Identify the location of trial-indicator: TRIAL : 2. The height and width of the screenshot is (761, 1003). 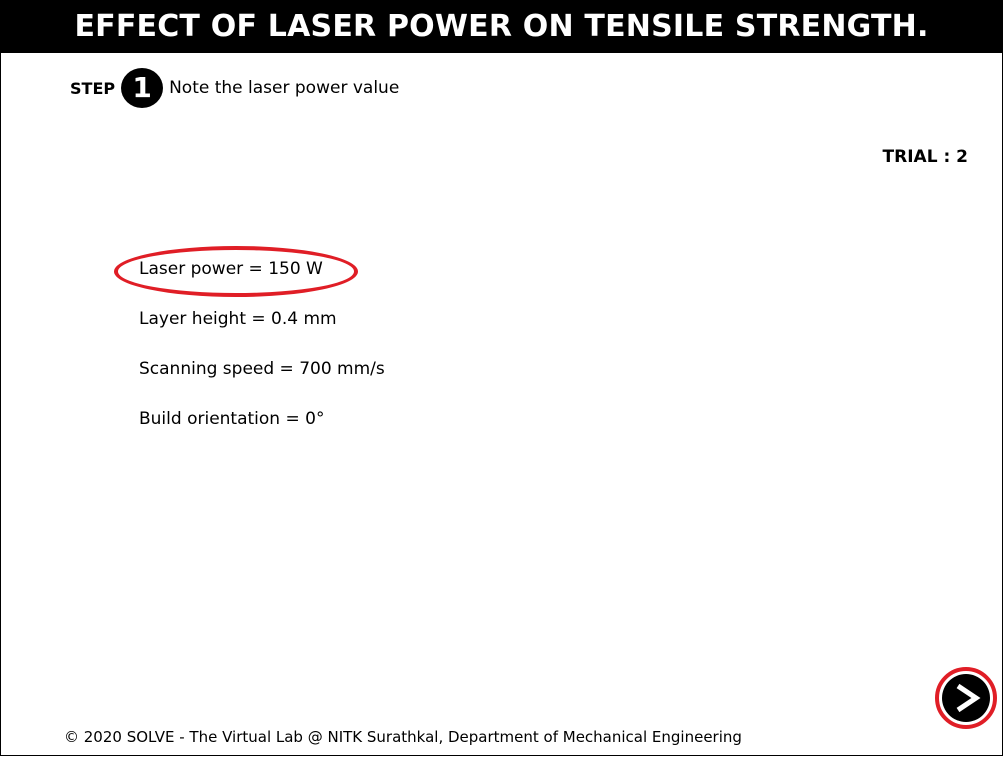
(925, 157).